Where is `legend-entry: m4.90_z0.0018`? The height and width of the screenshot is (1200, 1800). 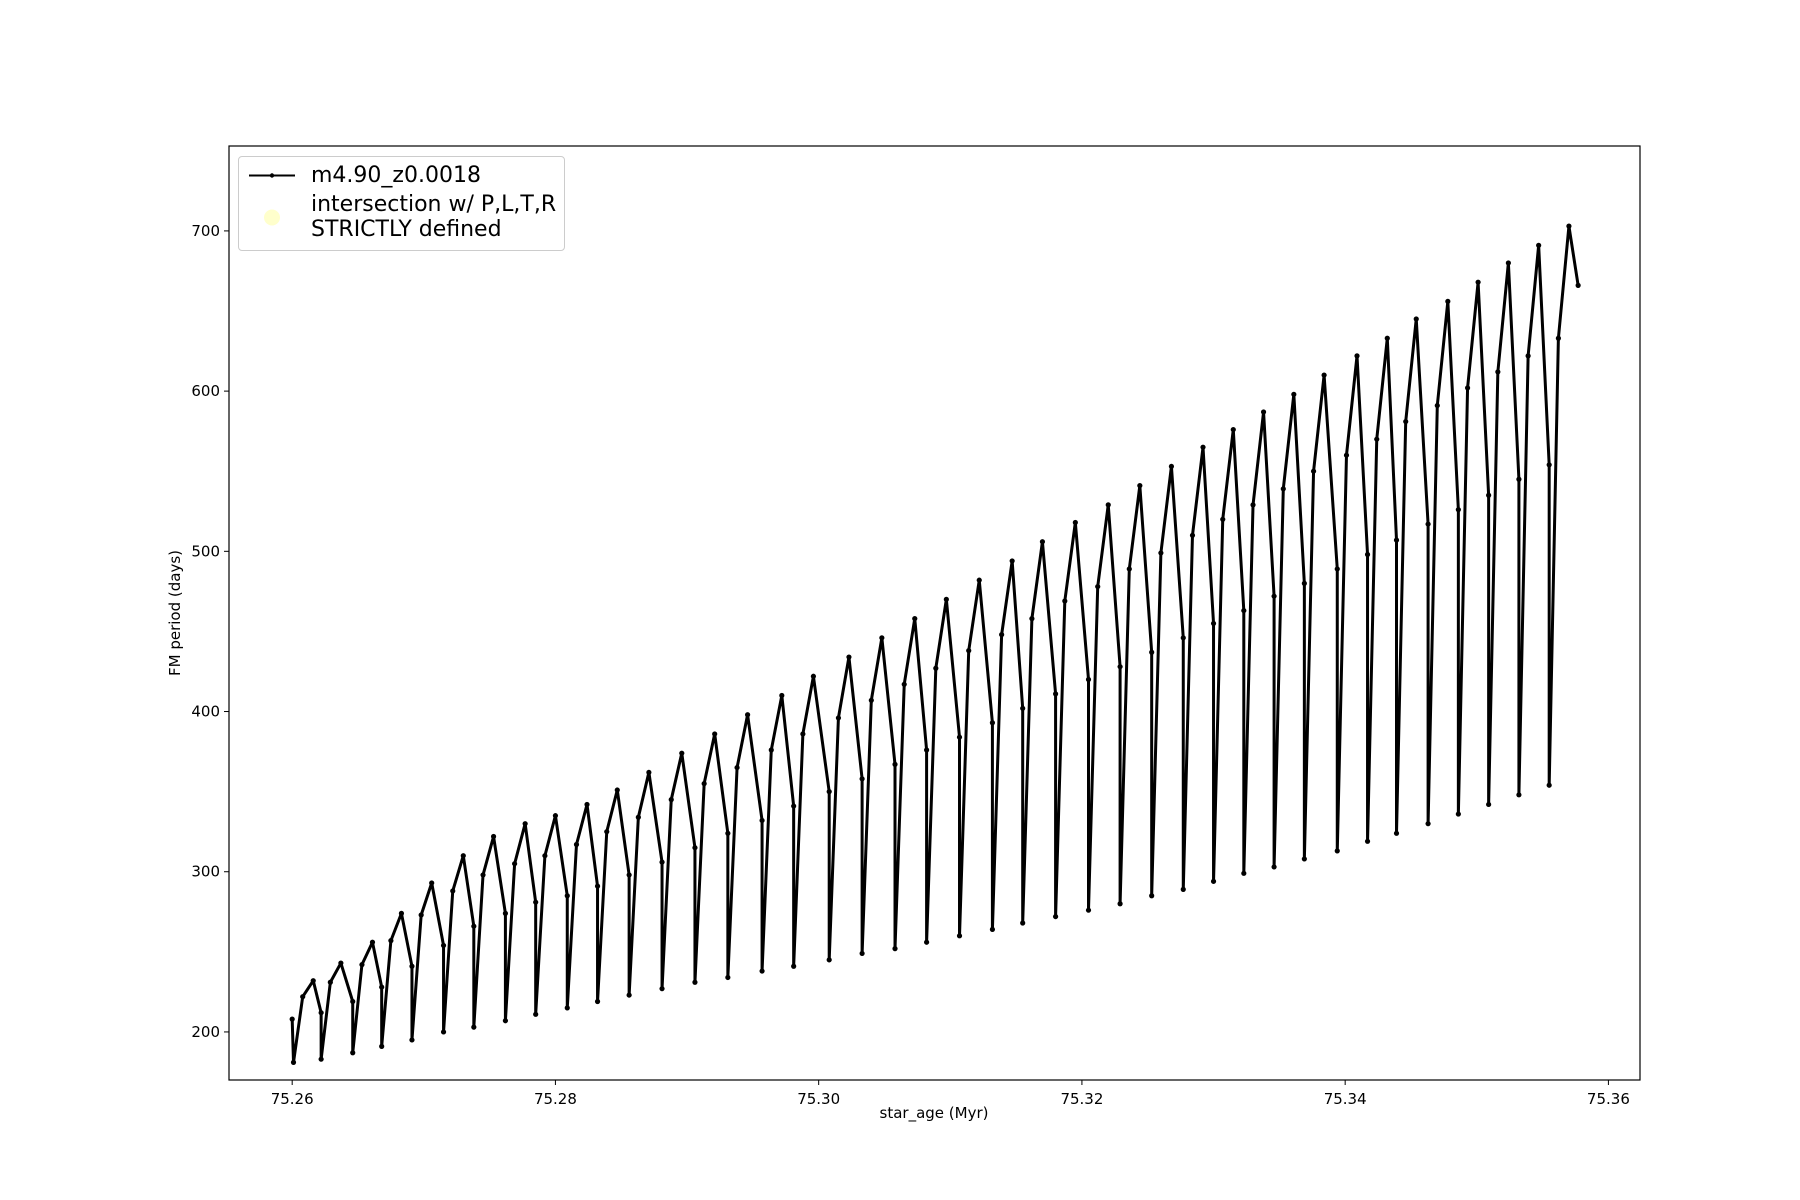 legend-entry: m4.90_z0.0018 is located at coordinates (401, 175).